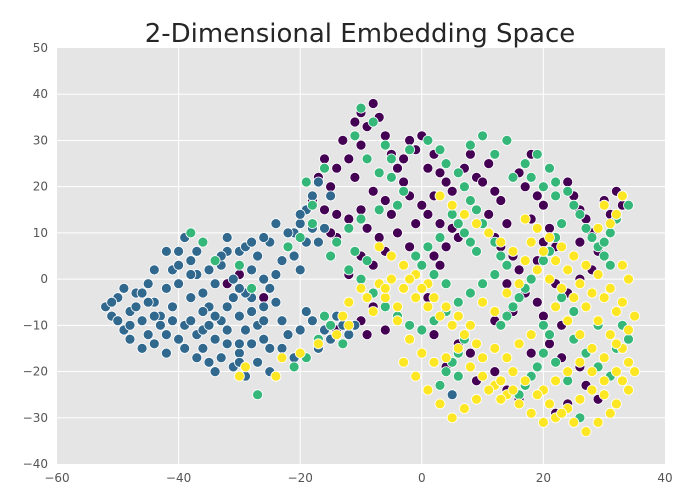  Describe the element at coordinates (35, 325) in the screenshot. I see `y-tick-label: −10` at that location.